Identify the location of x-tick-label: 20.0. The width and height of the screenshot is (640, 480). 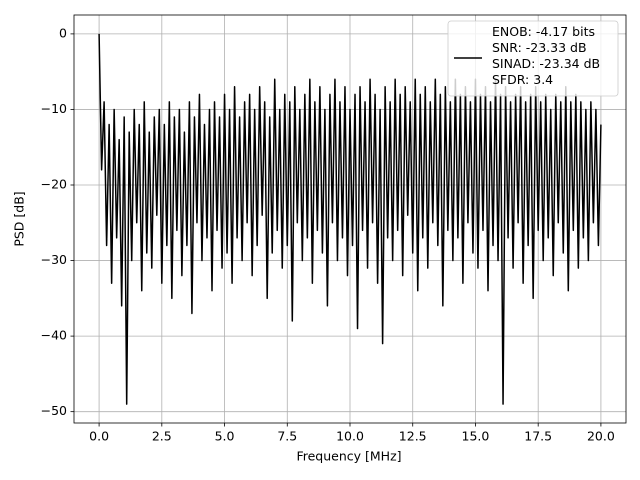
(601, 436).